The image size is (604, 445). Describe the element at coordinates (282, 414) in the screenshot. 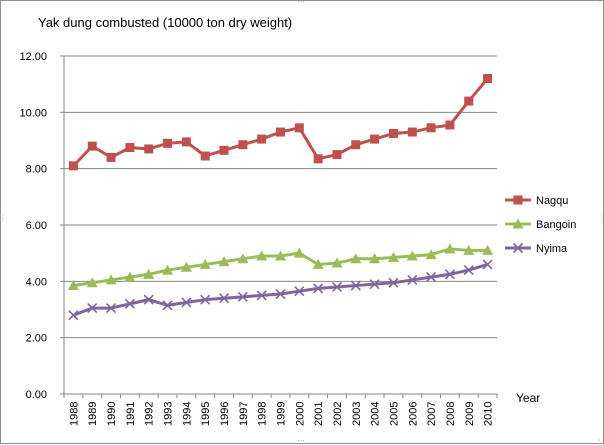

I see `x-tick-label: 1999` at that location.